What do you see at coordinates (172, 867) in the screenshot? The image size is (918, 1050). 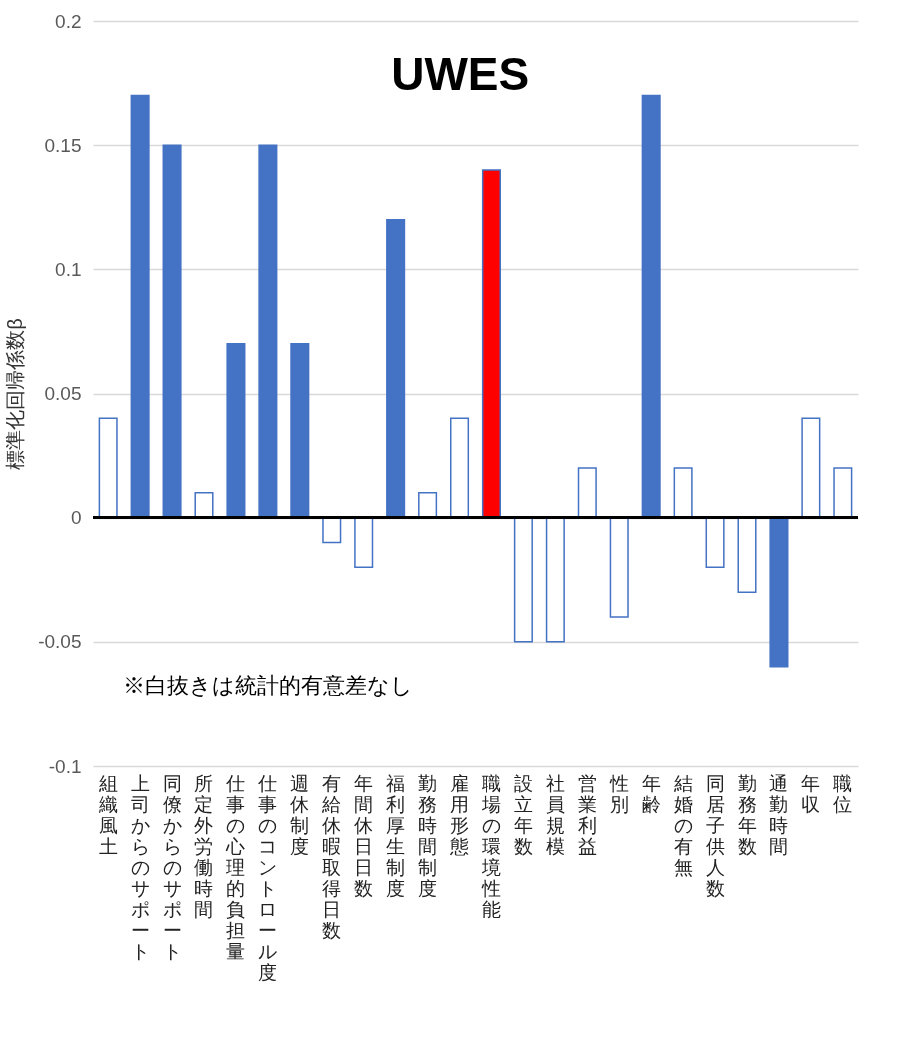 I see `category-label: 同僚からのサポート` at bounding box center [172, 867].